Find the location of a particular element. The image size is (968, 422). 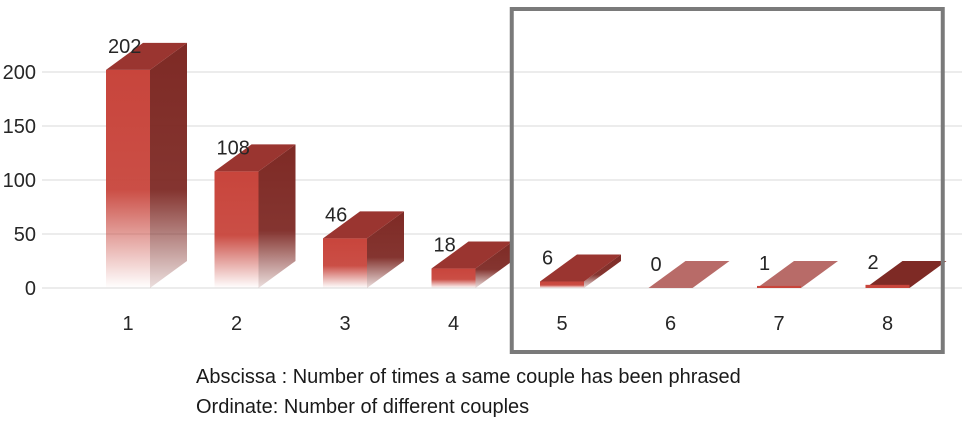

data-label: 18 is located at coordinates (445, 246).